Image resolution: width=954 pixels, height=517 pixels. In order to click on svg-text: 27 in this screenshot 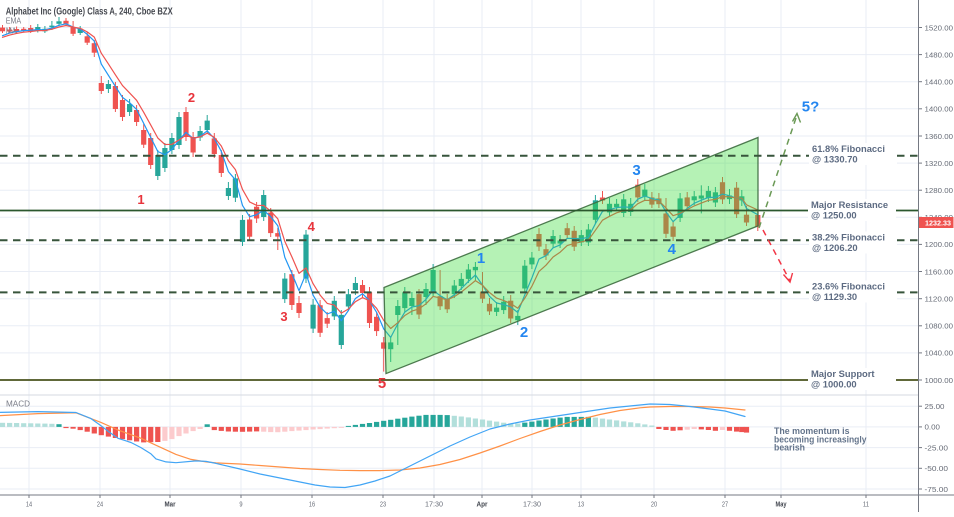, I will do `click(725, 503)`.